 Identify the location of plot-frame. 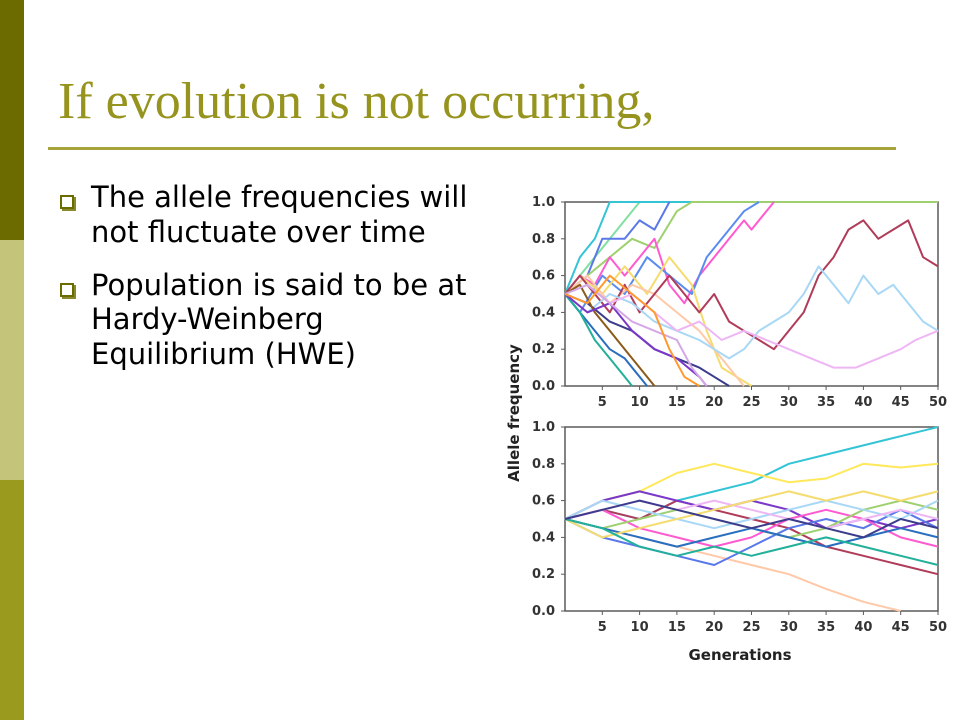
(751, 294).